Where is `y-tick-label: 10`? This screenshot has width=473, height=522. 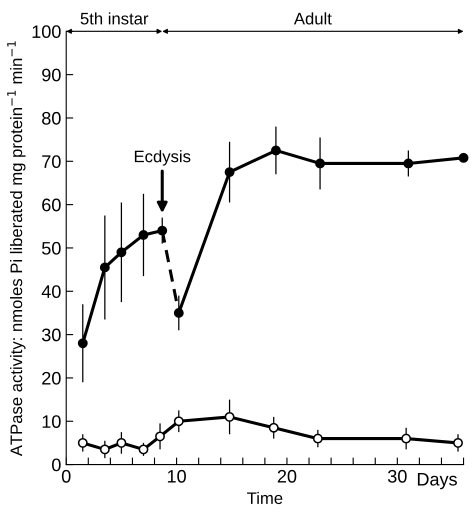
y-tick-label: 10 is located at coordinates (51, 421).